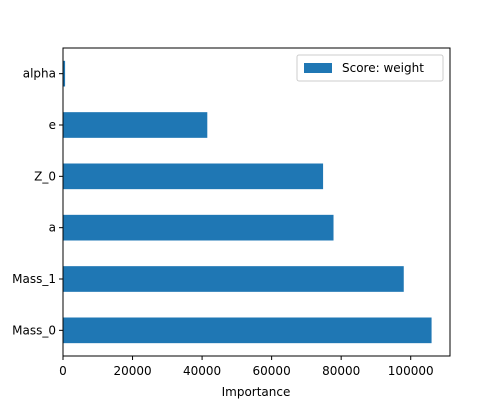 The height and width of the screenshot is (400, 500). Describe the element at coordinates (246, 367) in the screenshot. I see `x-axis: 0 20000 40000 60000 80000 100000` at that location.